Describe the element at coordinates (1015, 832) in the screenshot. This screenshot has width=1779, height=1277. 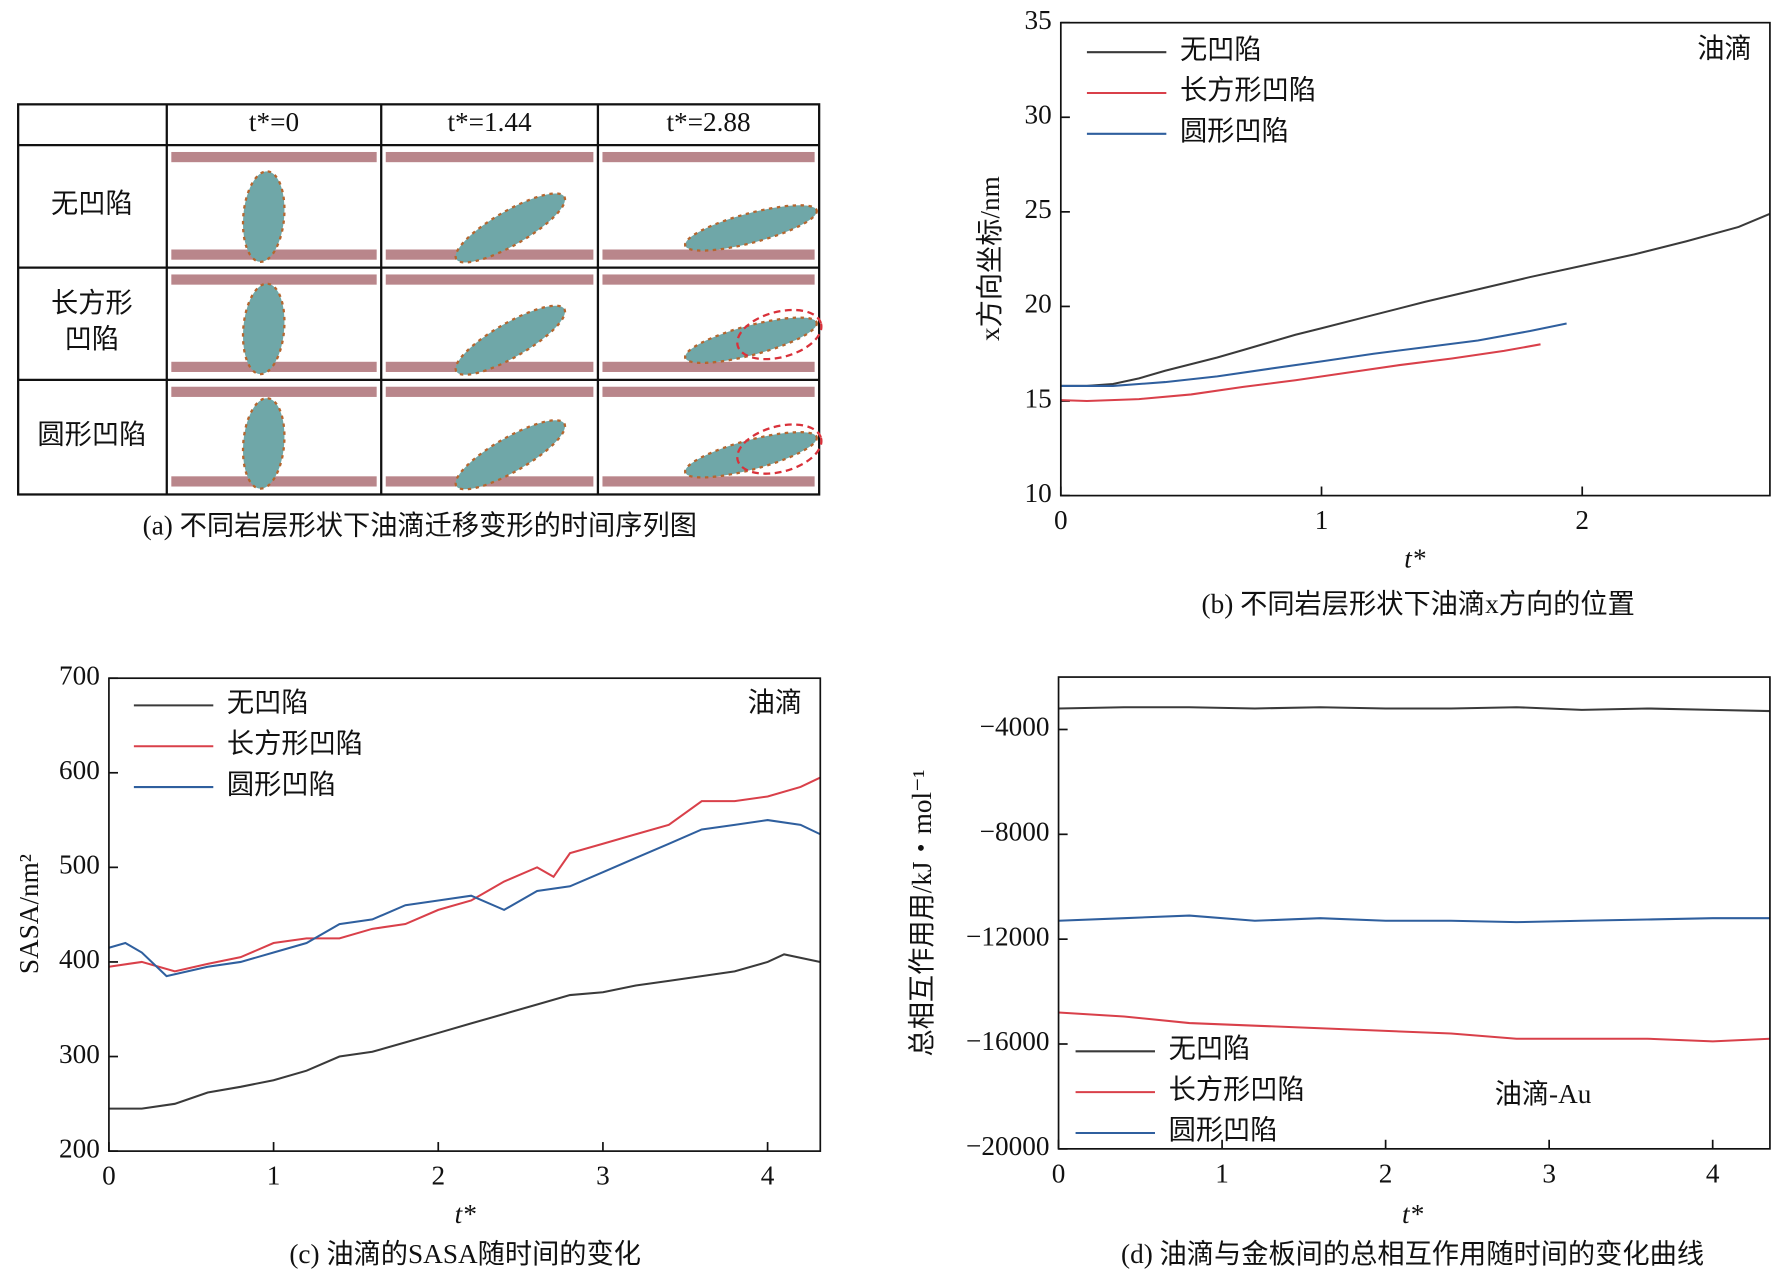
I see `y-tick-label: −8000` at that location.